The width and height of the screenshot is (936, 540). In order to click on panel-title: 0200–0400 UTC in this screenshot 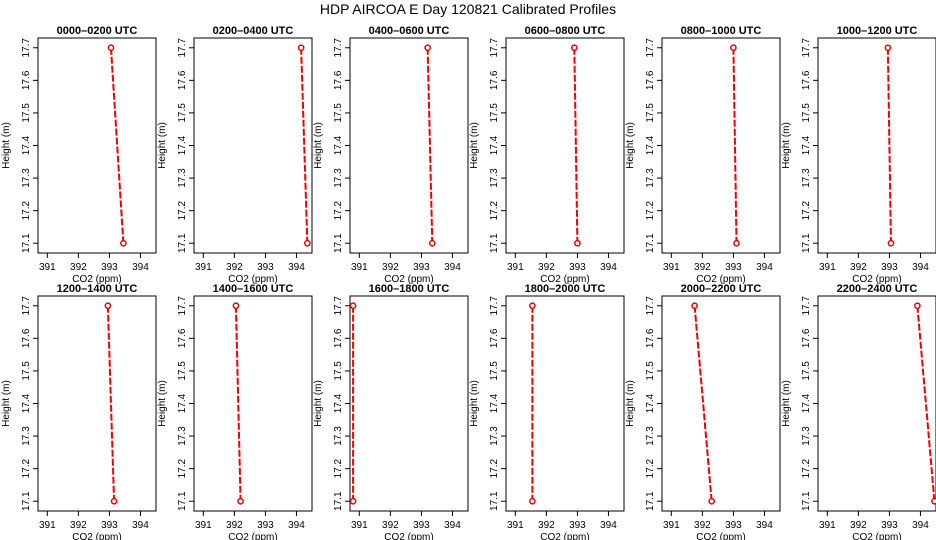, I will do `click(253, 31)`.